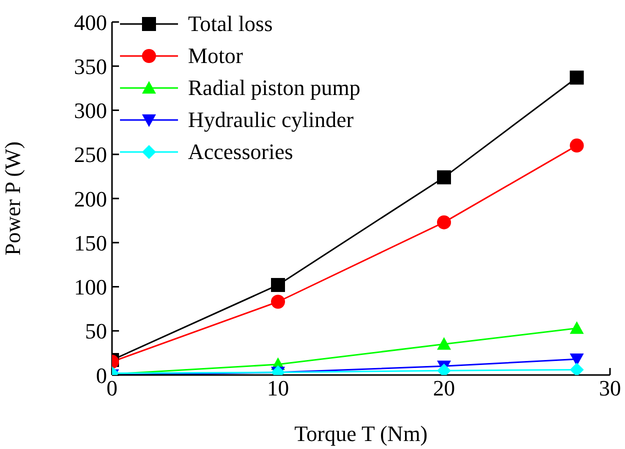  I want to click on y-tick-label: 350, so click(90, 66).